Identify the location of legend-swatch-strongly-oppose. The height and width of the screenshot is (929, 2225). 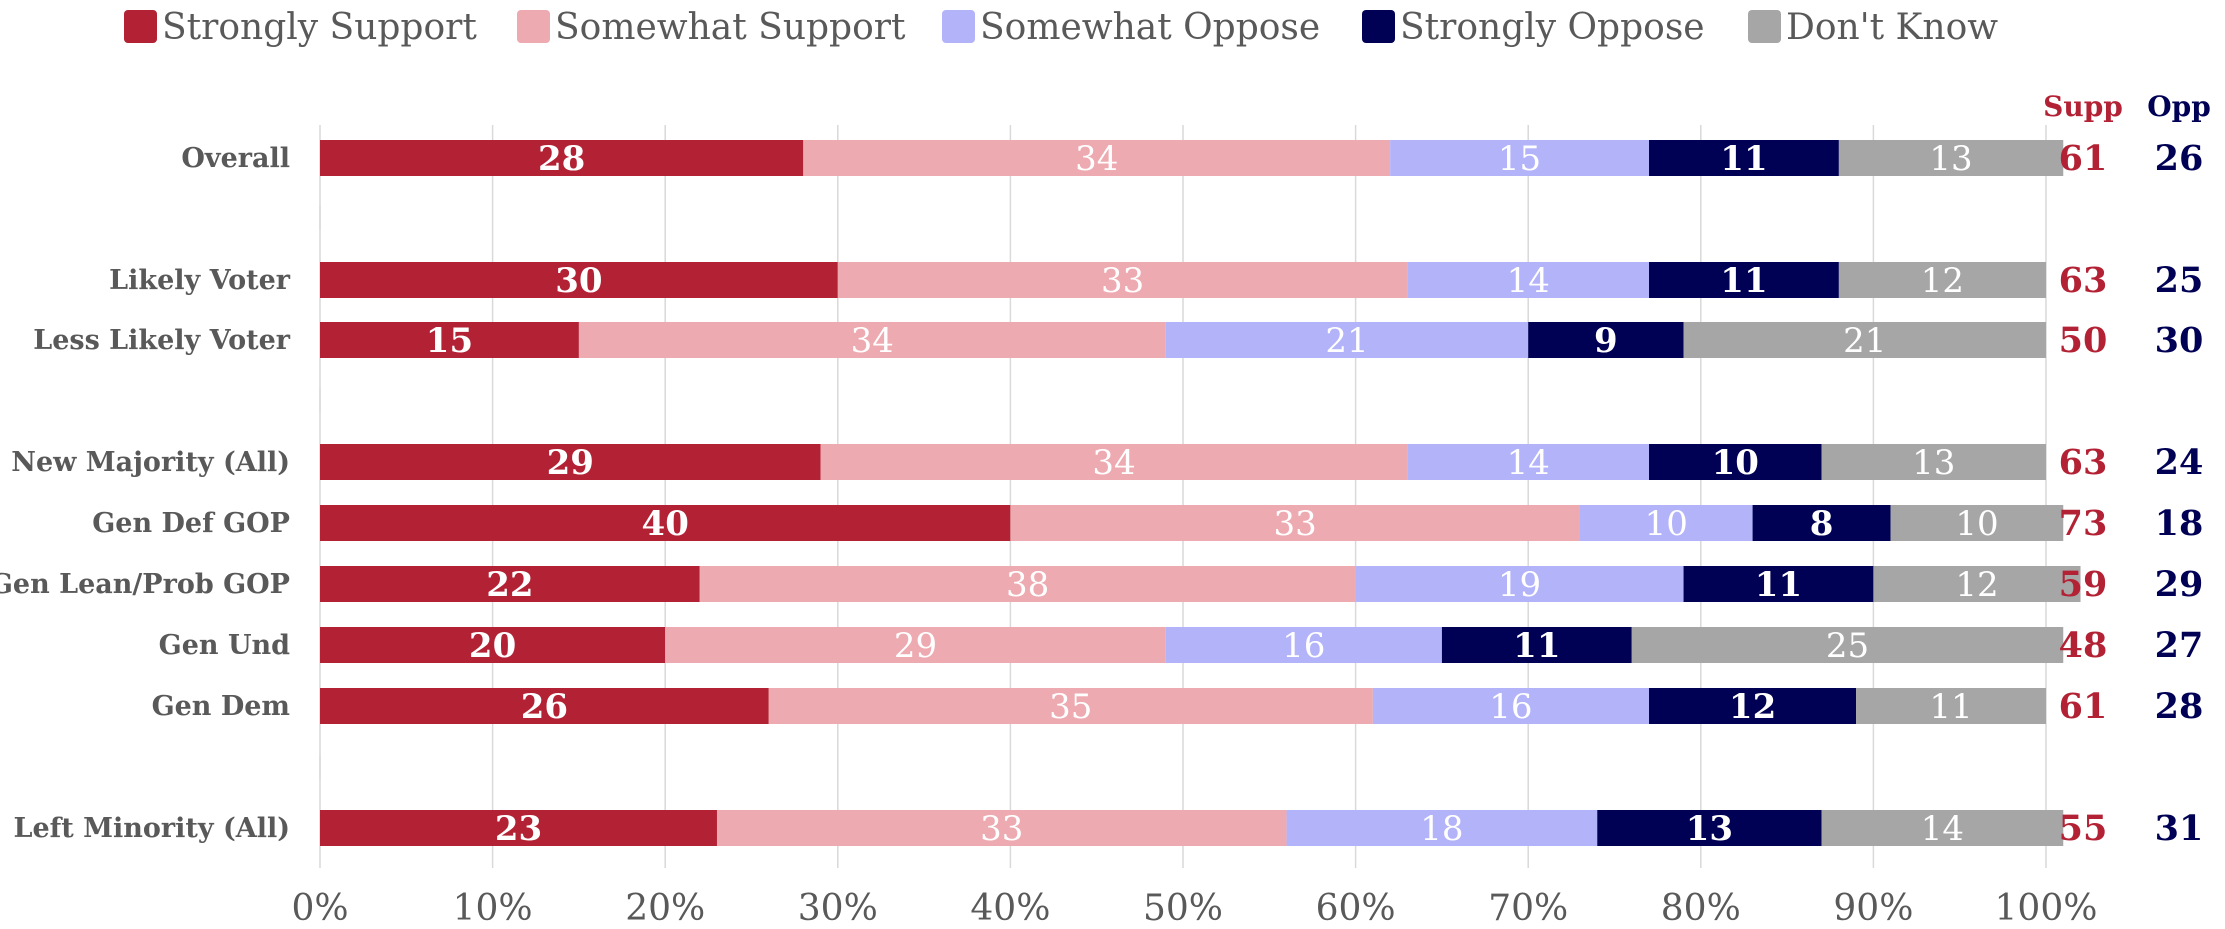
(1378, 26).